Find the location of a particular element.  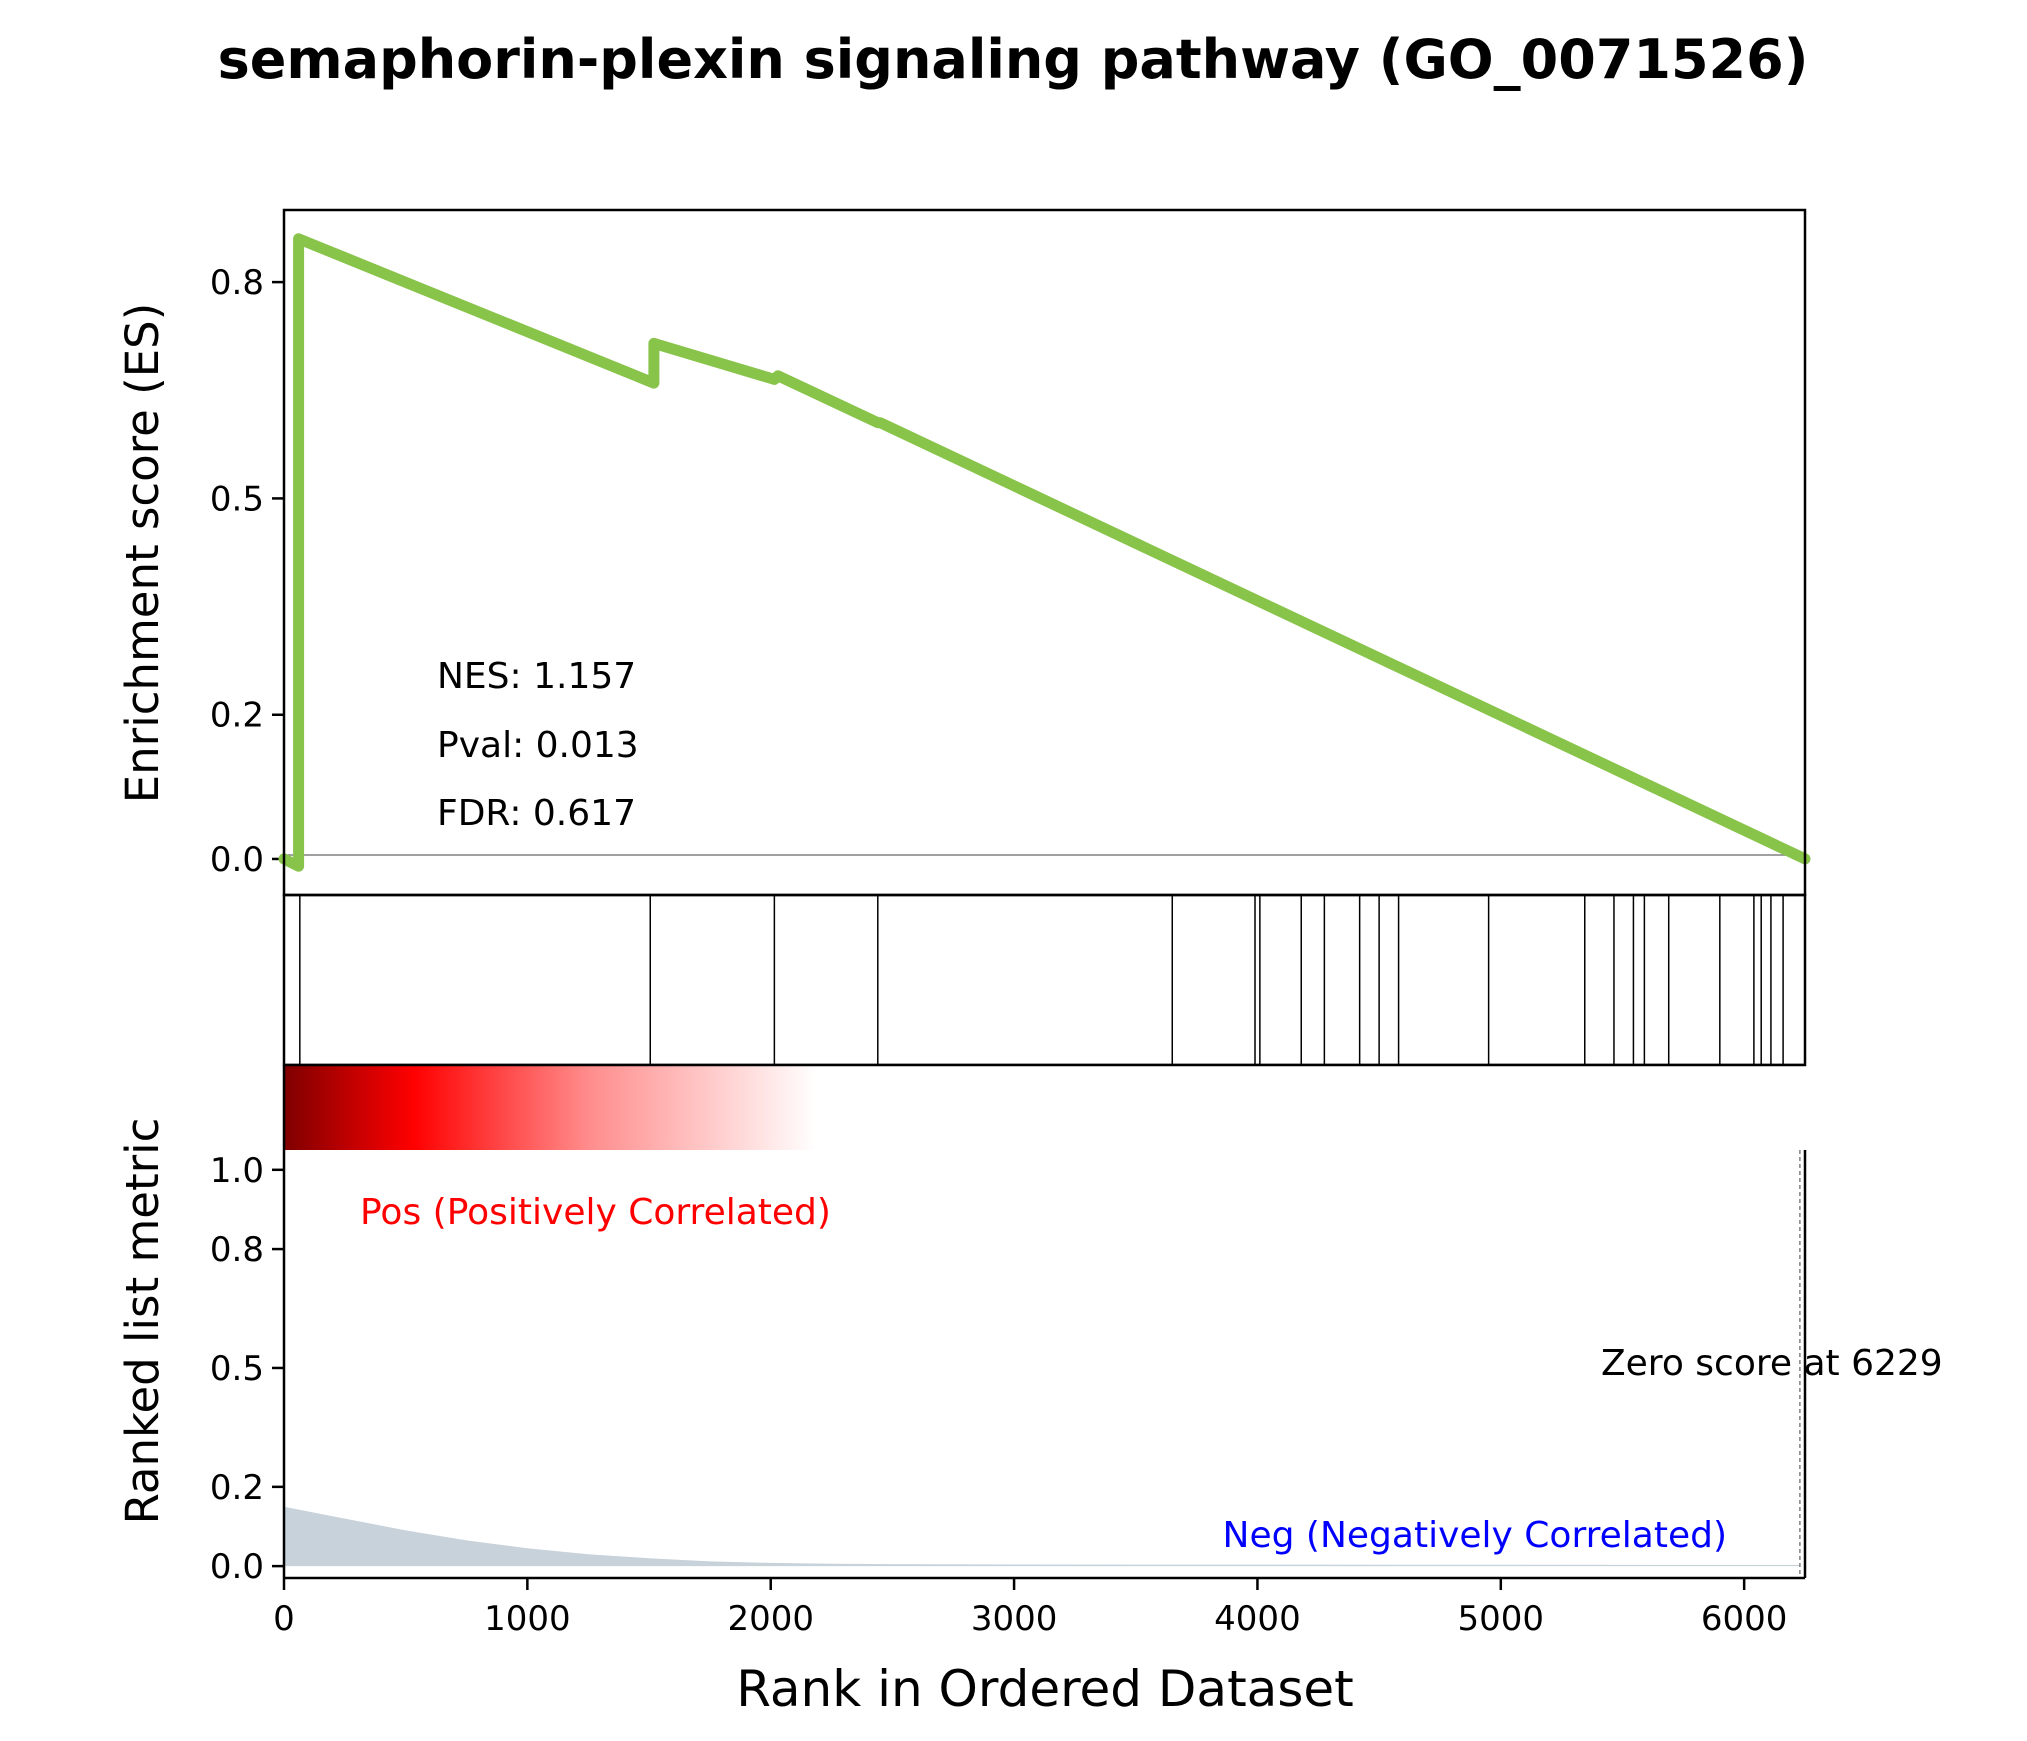

hit-lines is located at coordinates (1041, 980).